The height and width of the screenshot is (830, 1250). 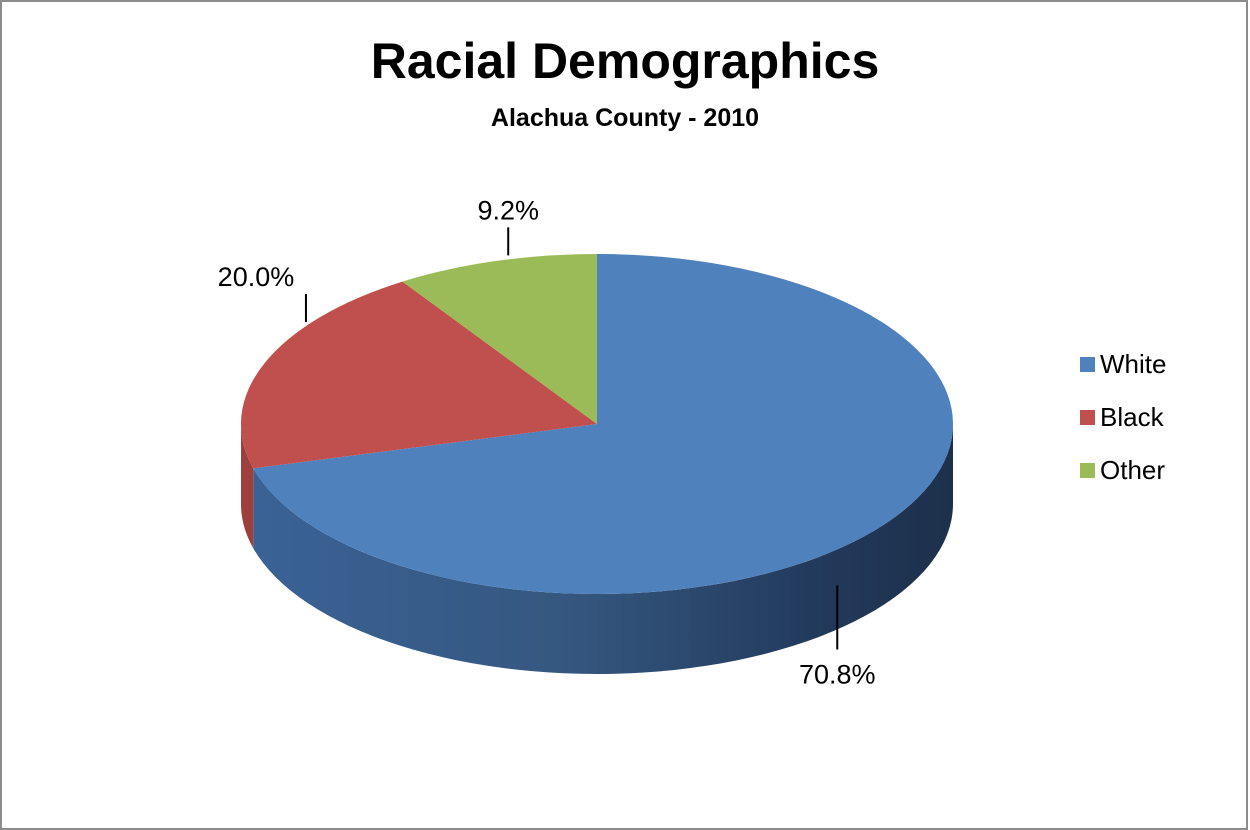 I want to click on chart-subtitle: Alachua County - 2010, so click(x=625, y=118).